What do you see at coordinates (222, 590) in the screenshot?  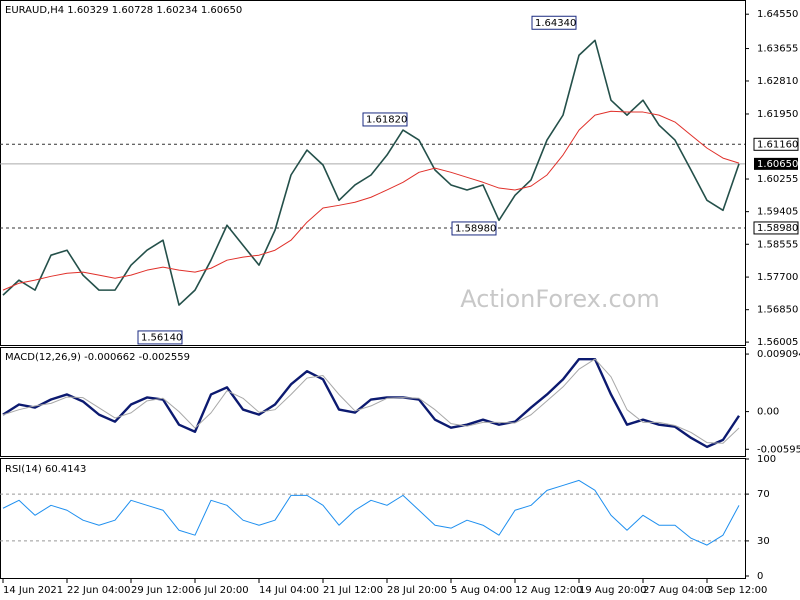 I see `x-tick-label: 6 Jul 20:00` at bounding box center [222, 590].